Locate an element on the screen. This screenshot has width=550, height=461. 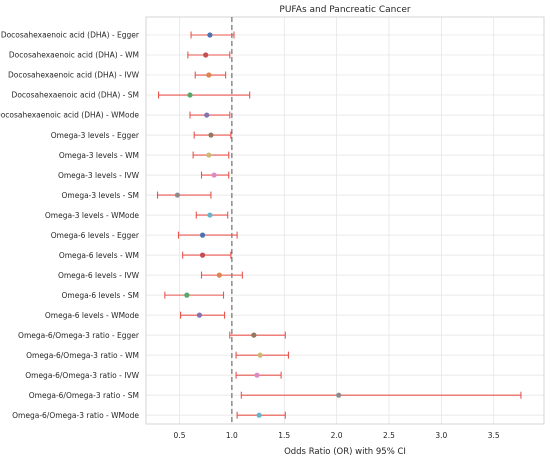
chart-title: PUFAs and Pancreatic Cancer is located at coordinates (344, 10).